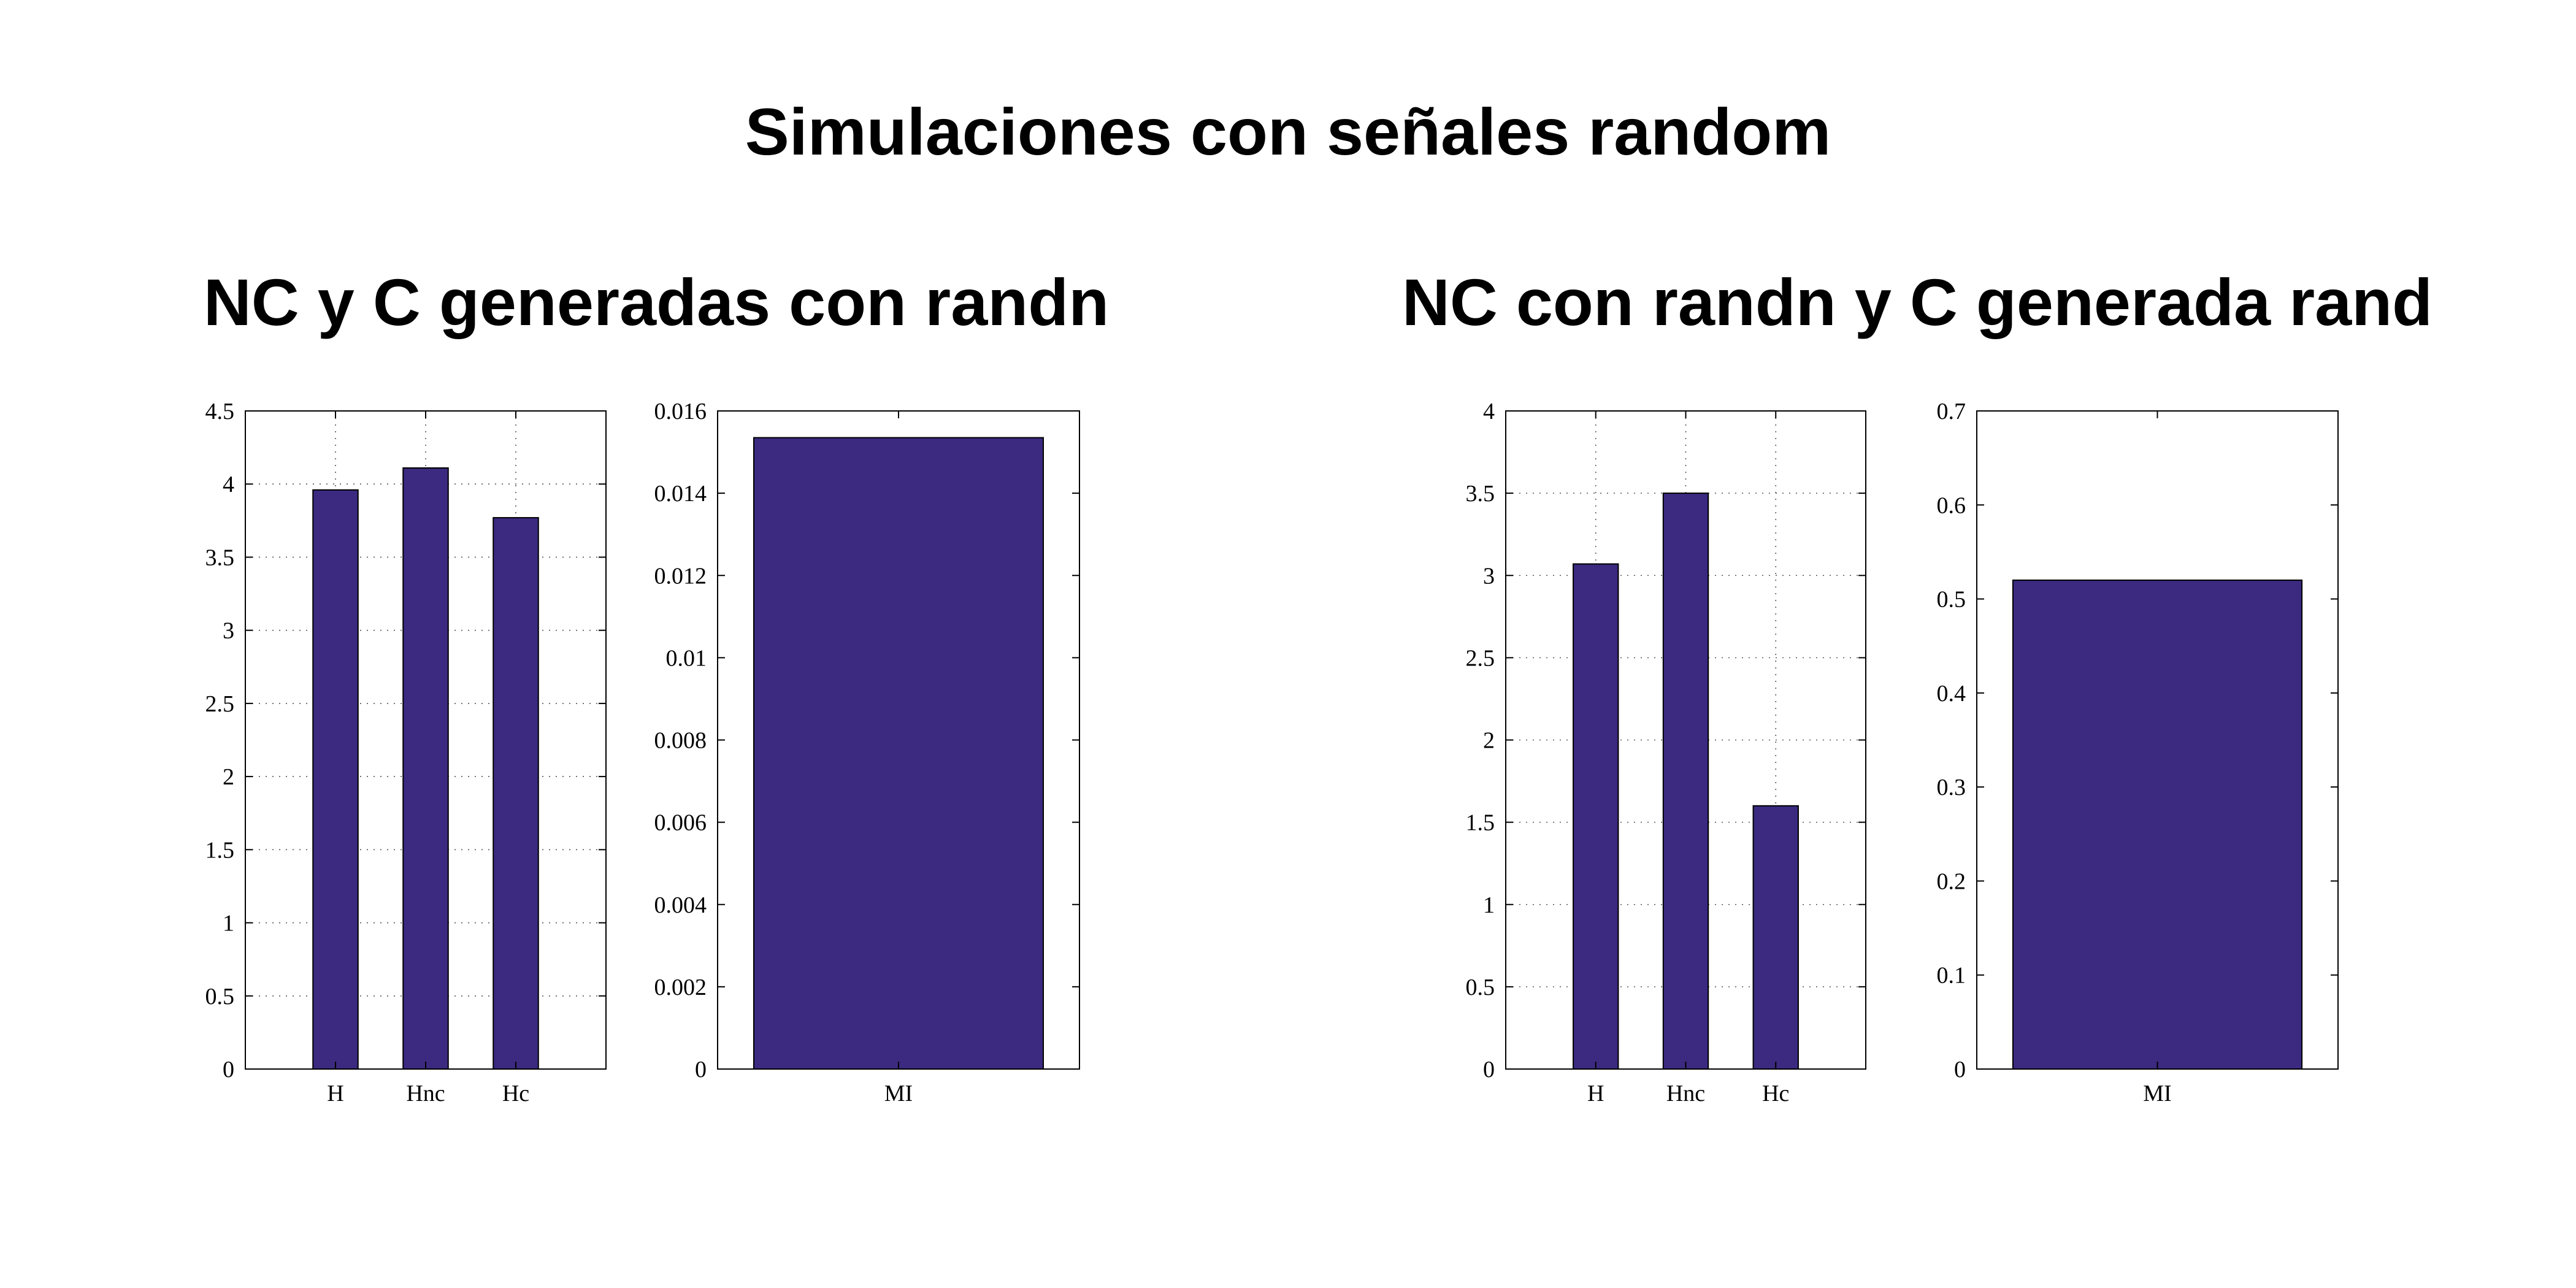 The height and width of the screenshot is (1288, 2576). I want to click on y-tick-label: 0.01, so click(686, 658).